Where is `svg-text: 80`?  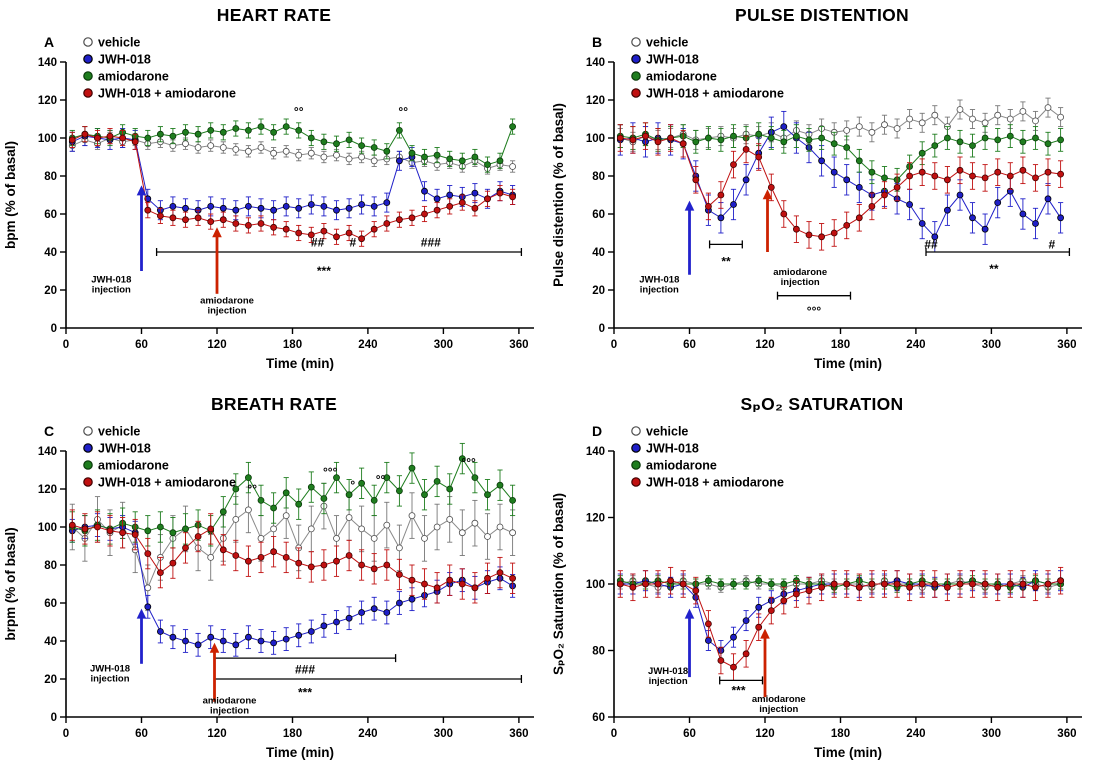 svg-text: 80 is located at coordinates (50, 566).